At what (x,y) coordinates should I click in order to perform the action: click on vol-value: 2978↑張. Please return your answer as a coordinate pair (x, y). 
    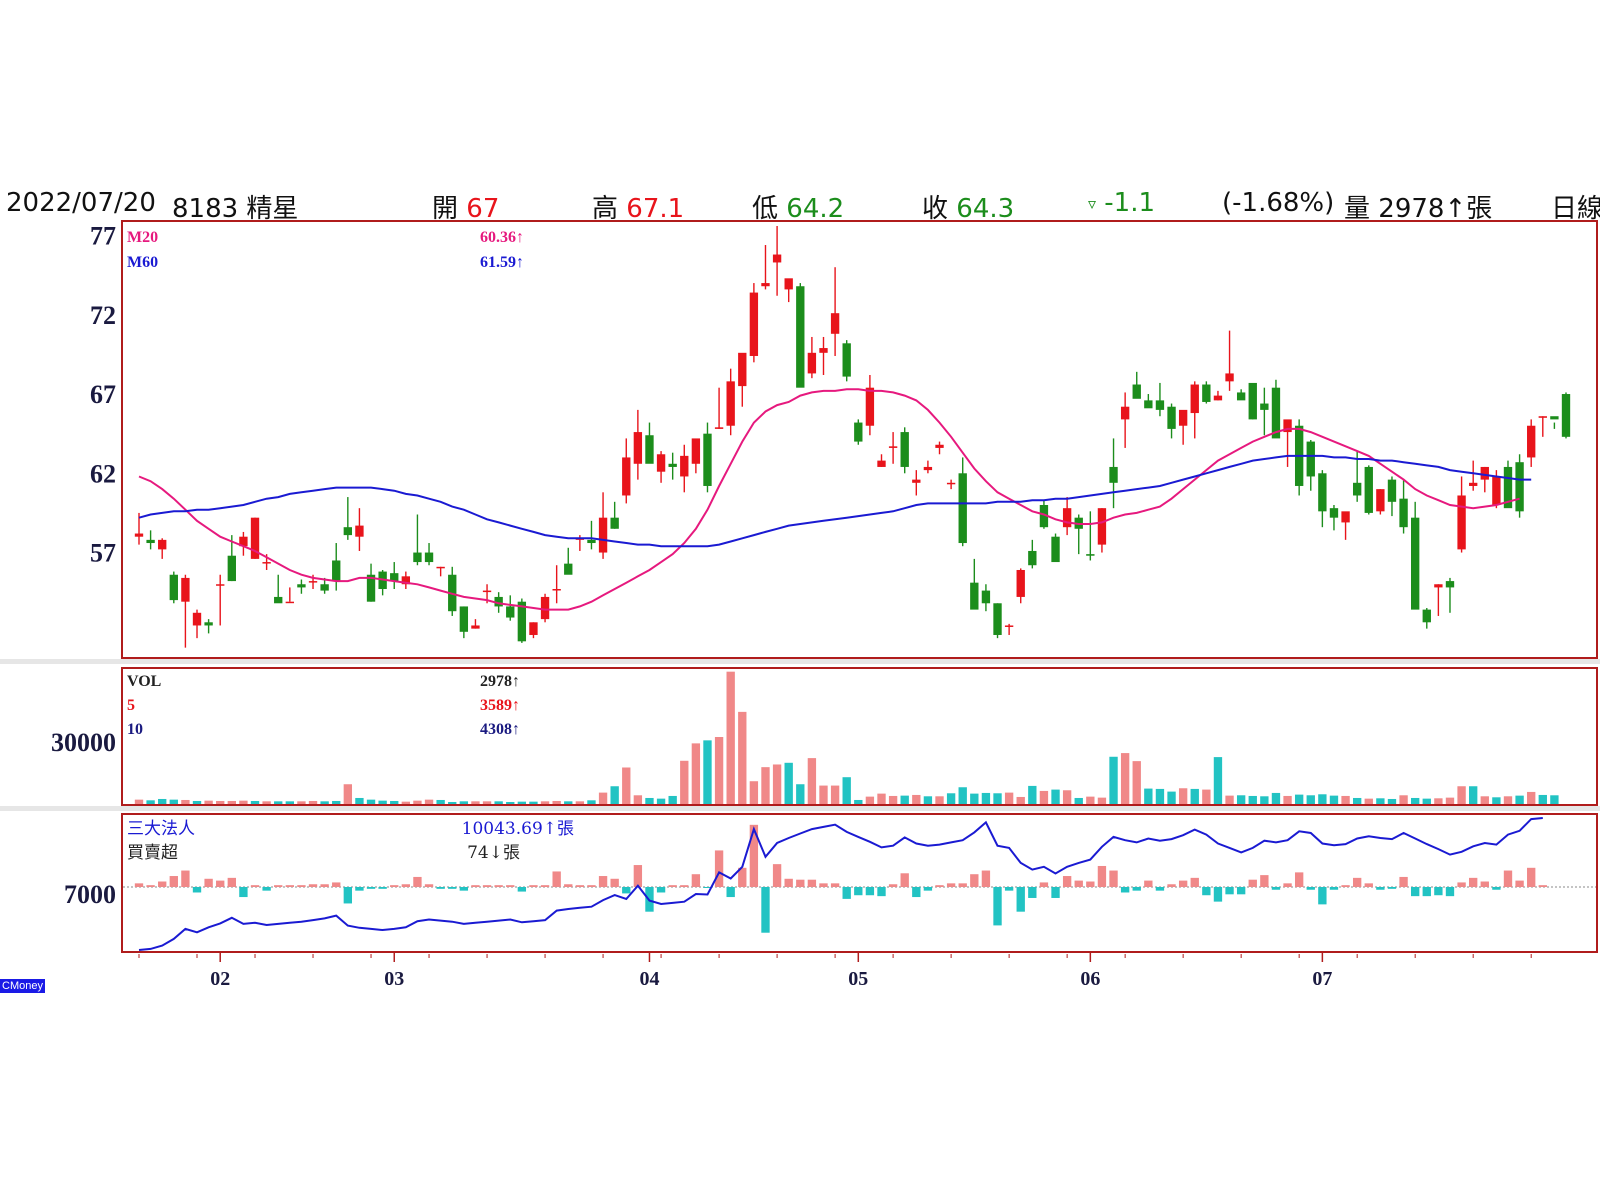
    Looking at the image, I should click on (1435, 209).